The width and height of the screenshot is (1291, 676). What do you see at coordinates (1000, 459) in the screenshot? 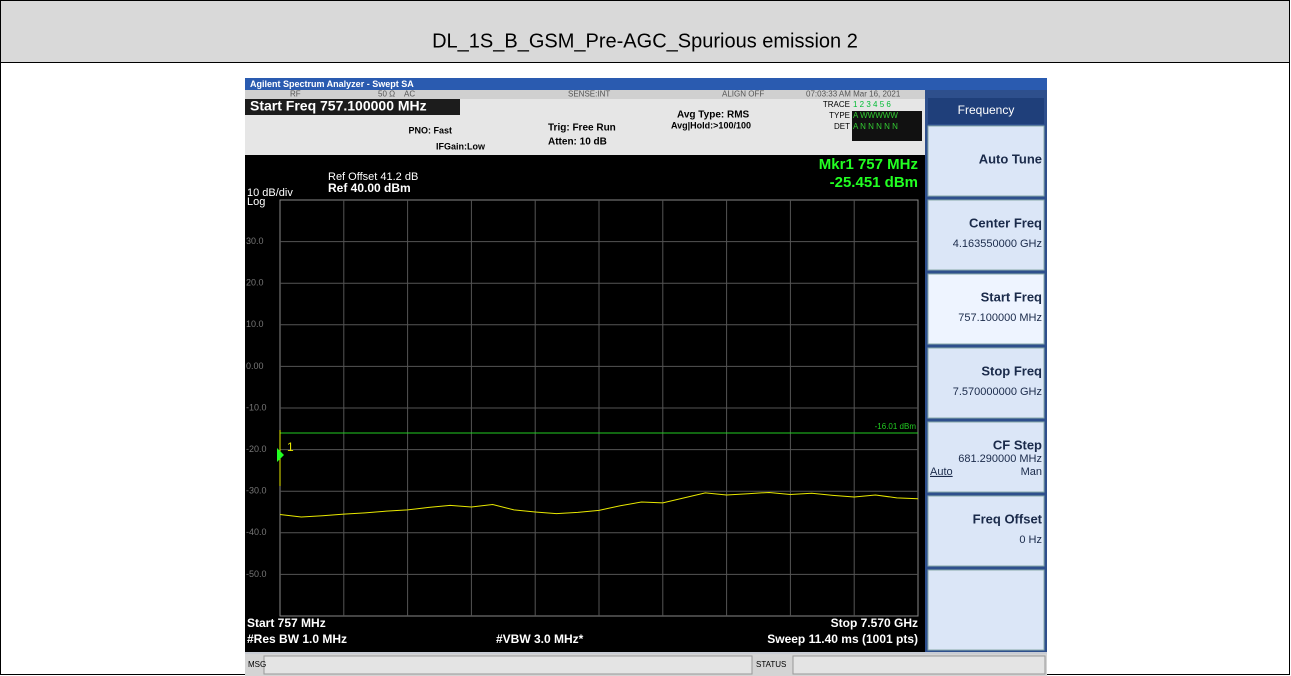
I see `softkey-value: 681.290000 MHz` at bounding box center [1000, 459].